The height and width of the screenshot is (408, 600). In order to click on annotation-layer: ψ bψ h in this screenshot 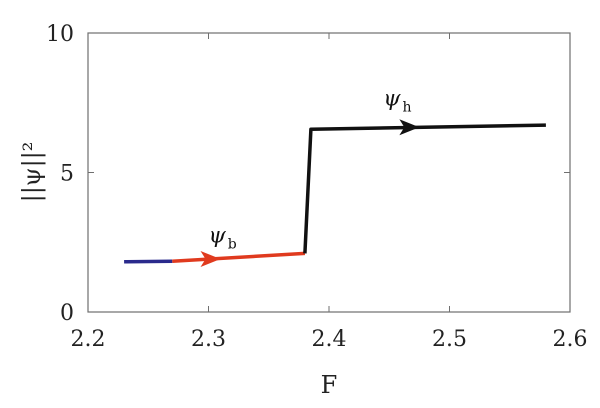, I will do `click(310, 170)`.